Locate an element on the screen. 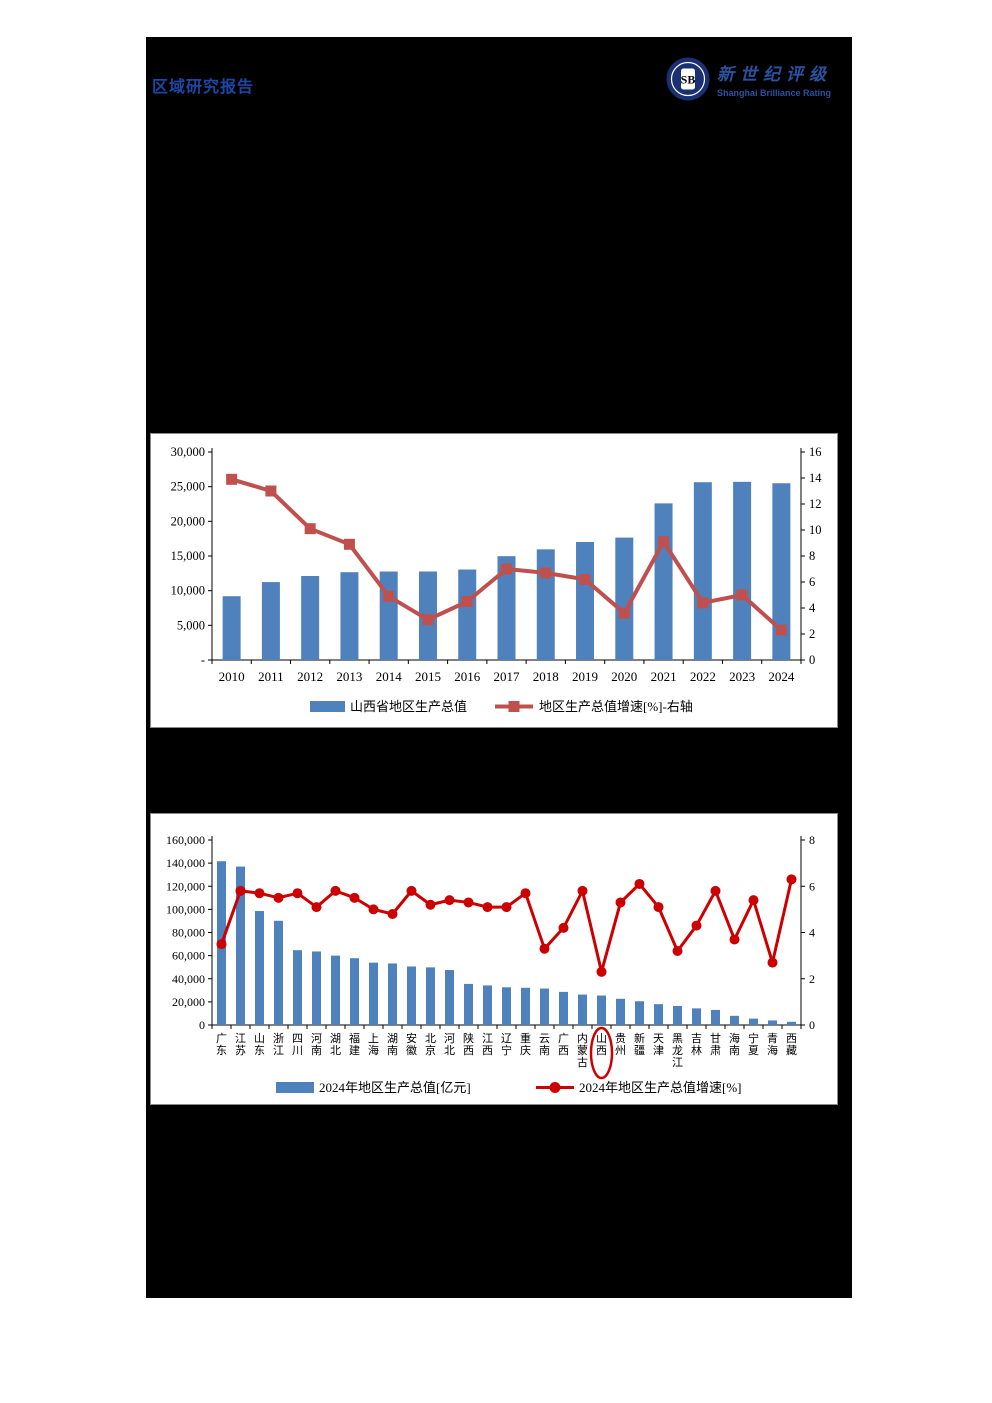 This screenshot has width=992, height=1403. svg-text: 60,000 is located at coordinates (188, 956).